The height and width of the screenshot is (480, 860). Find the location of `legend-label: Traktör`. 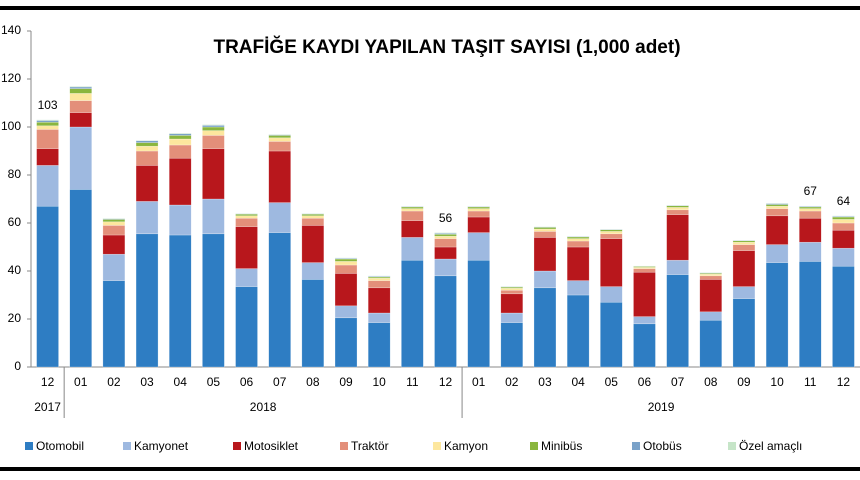

legend-label: Traktör is located at coordinates (370, 446).